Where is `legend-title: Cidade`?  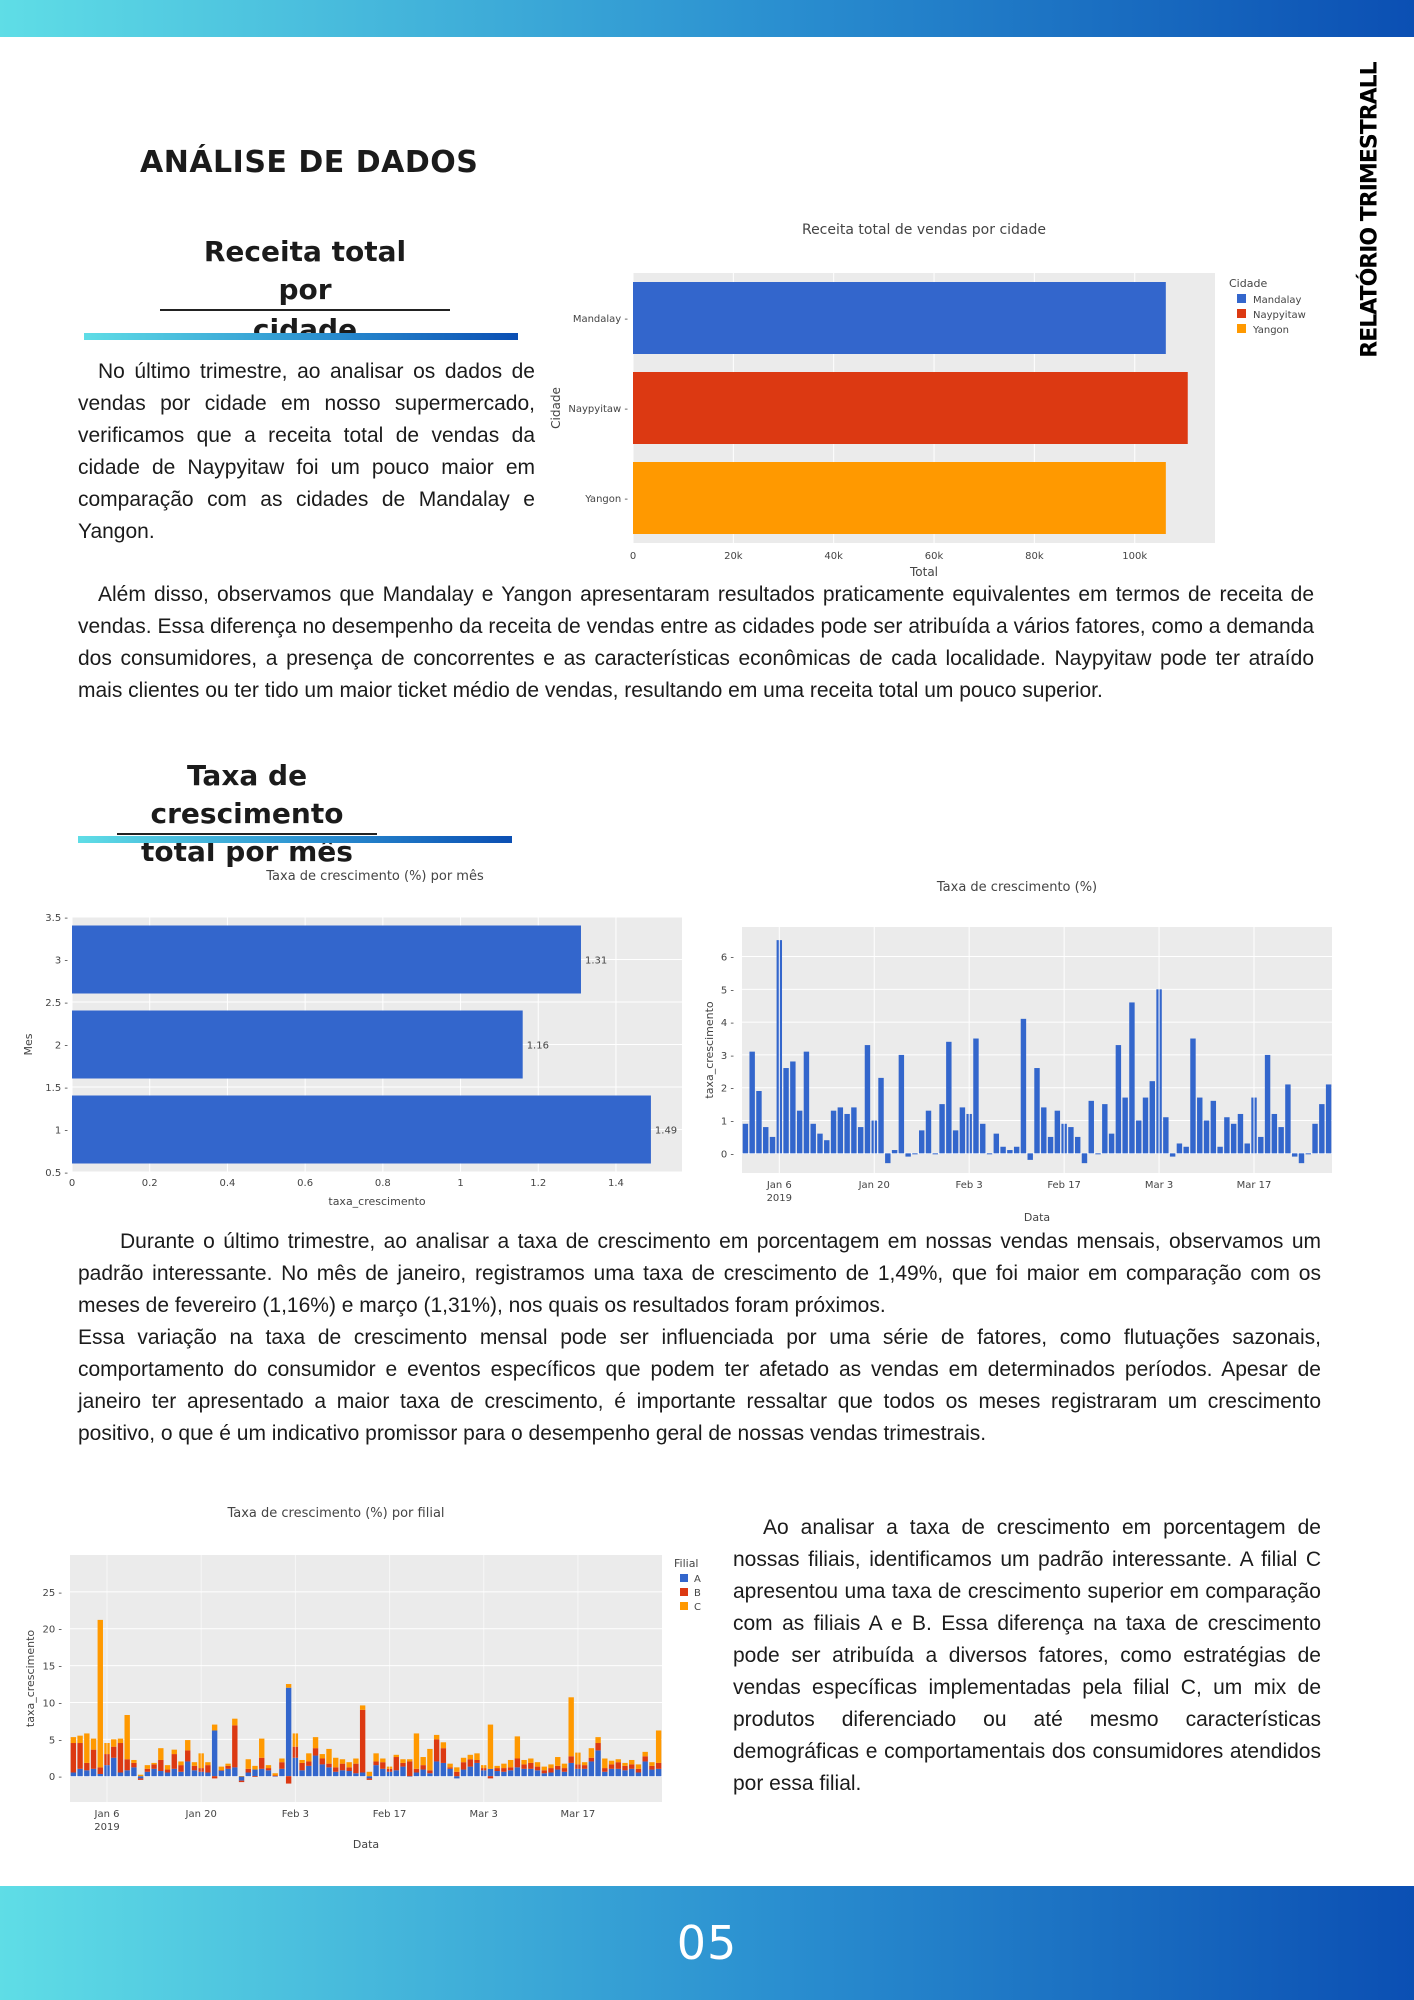 legend-title: Cidade is located at coordinates (1248, 283).